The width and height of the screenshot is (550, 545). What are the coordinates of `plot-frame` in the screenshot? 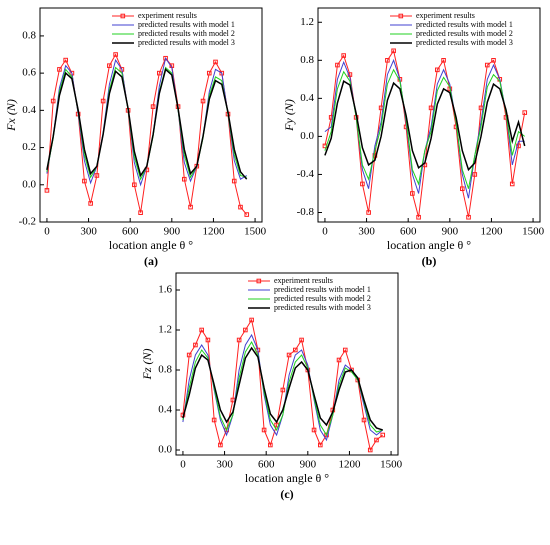 It's located at (287, 364).